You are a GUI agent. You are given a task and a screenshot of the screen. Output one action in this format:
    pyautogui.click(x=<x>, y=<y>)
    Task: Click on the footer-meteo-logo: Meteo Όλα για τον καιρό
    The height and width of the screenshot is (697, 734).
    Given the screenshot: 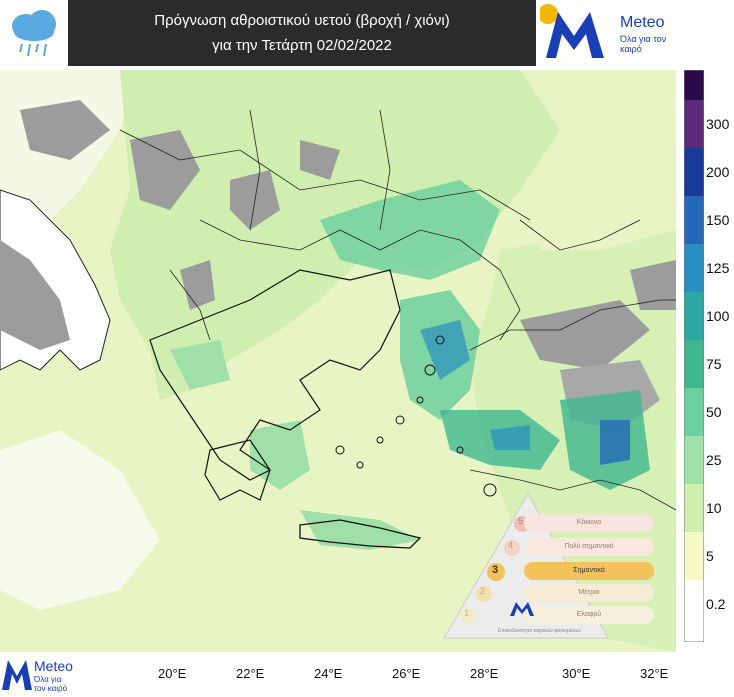 What is the action you would take?
    pyautogui.click(x=55, y=676)
    